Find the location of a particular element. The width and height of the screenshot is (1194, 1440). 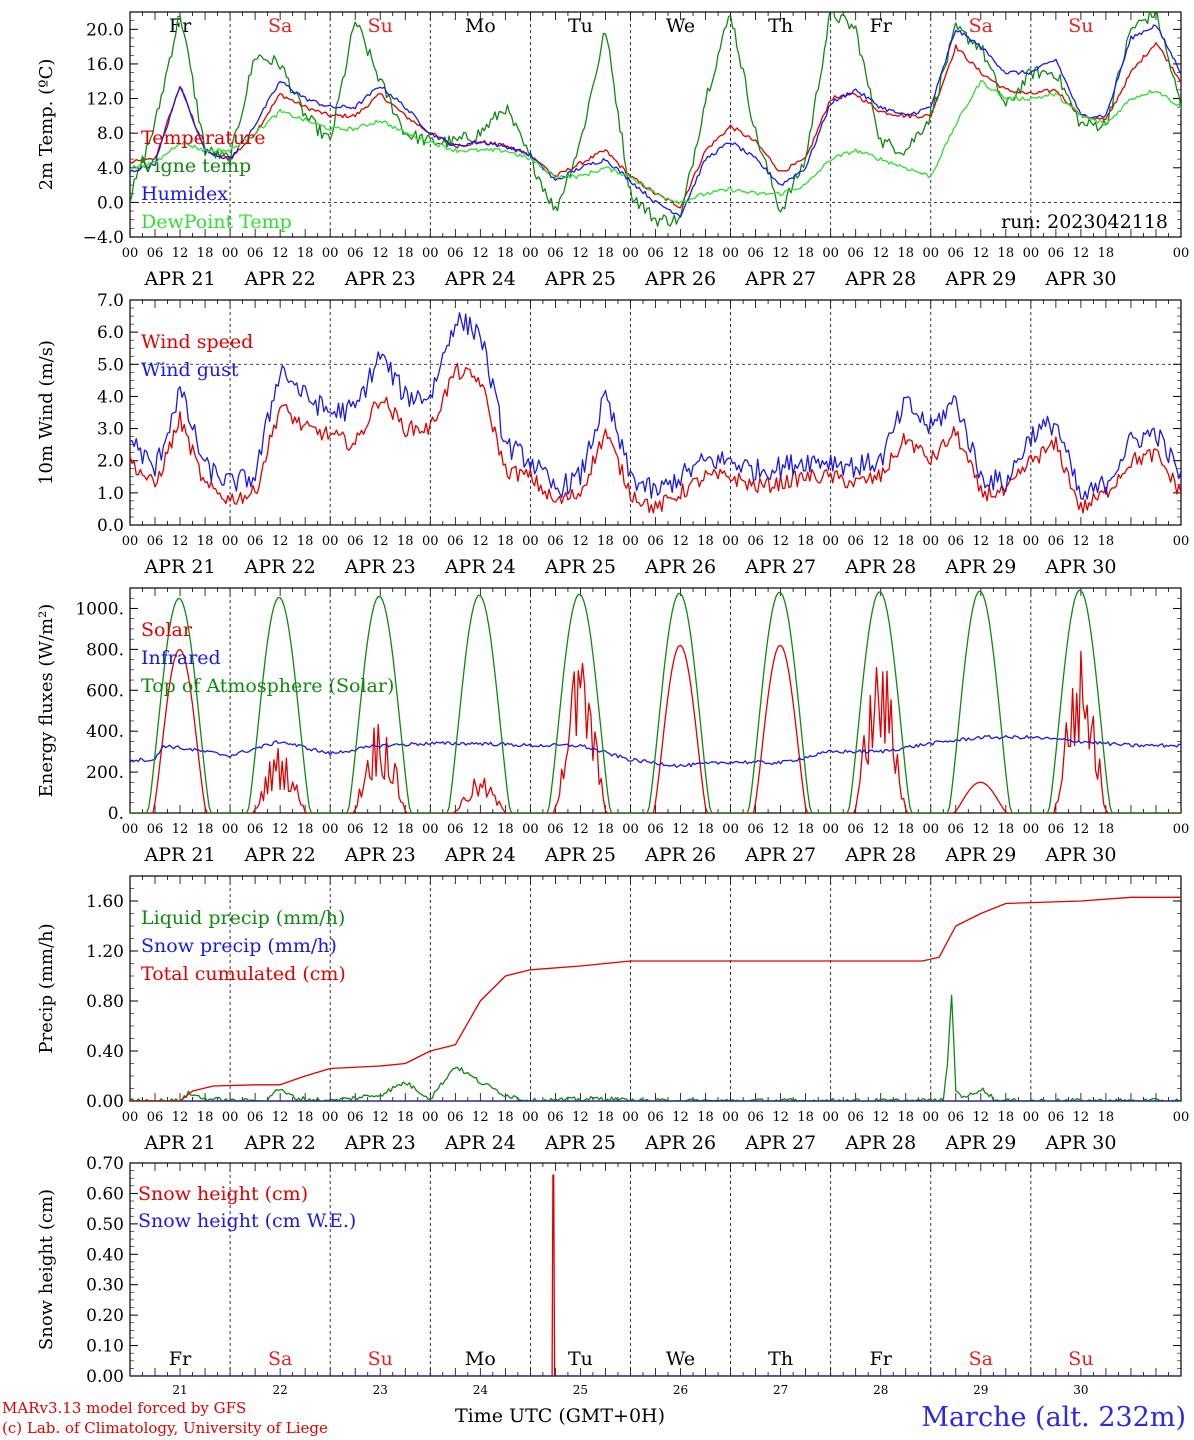

y-tick-label: 0.0 is located at coordinates (110, 203).